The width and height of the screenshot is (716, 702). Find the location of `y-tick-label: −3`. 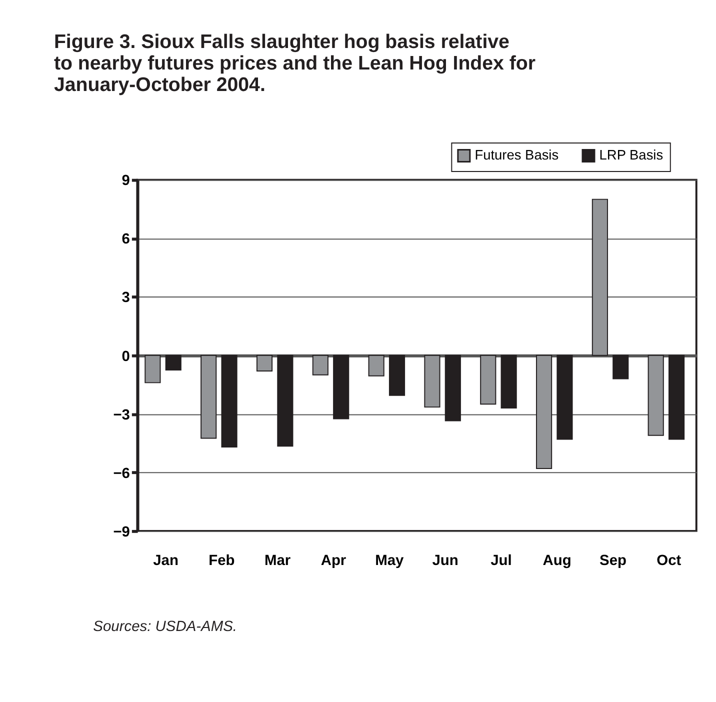

y-tick-label: −3 is located at coordinates (121, 415).